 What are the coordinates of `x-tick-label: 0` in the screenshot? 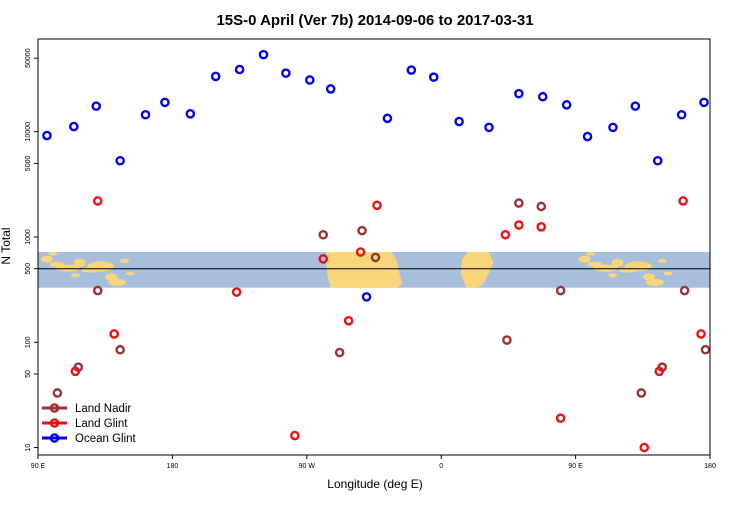 It's located at (441, 466).